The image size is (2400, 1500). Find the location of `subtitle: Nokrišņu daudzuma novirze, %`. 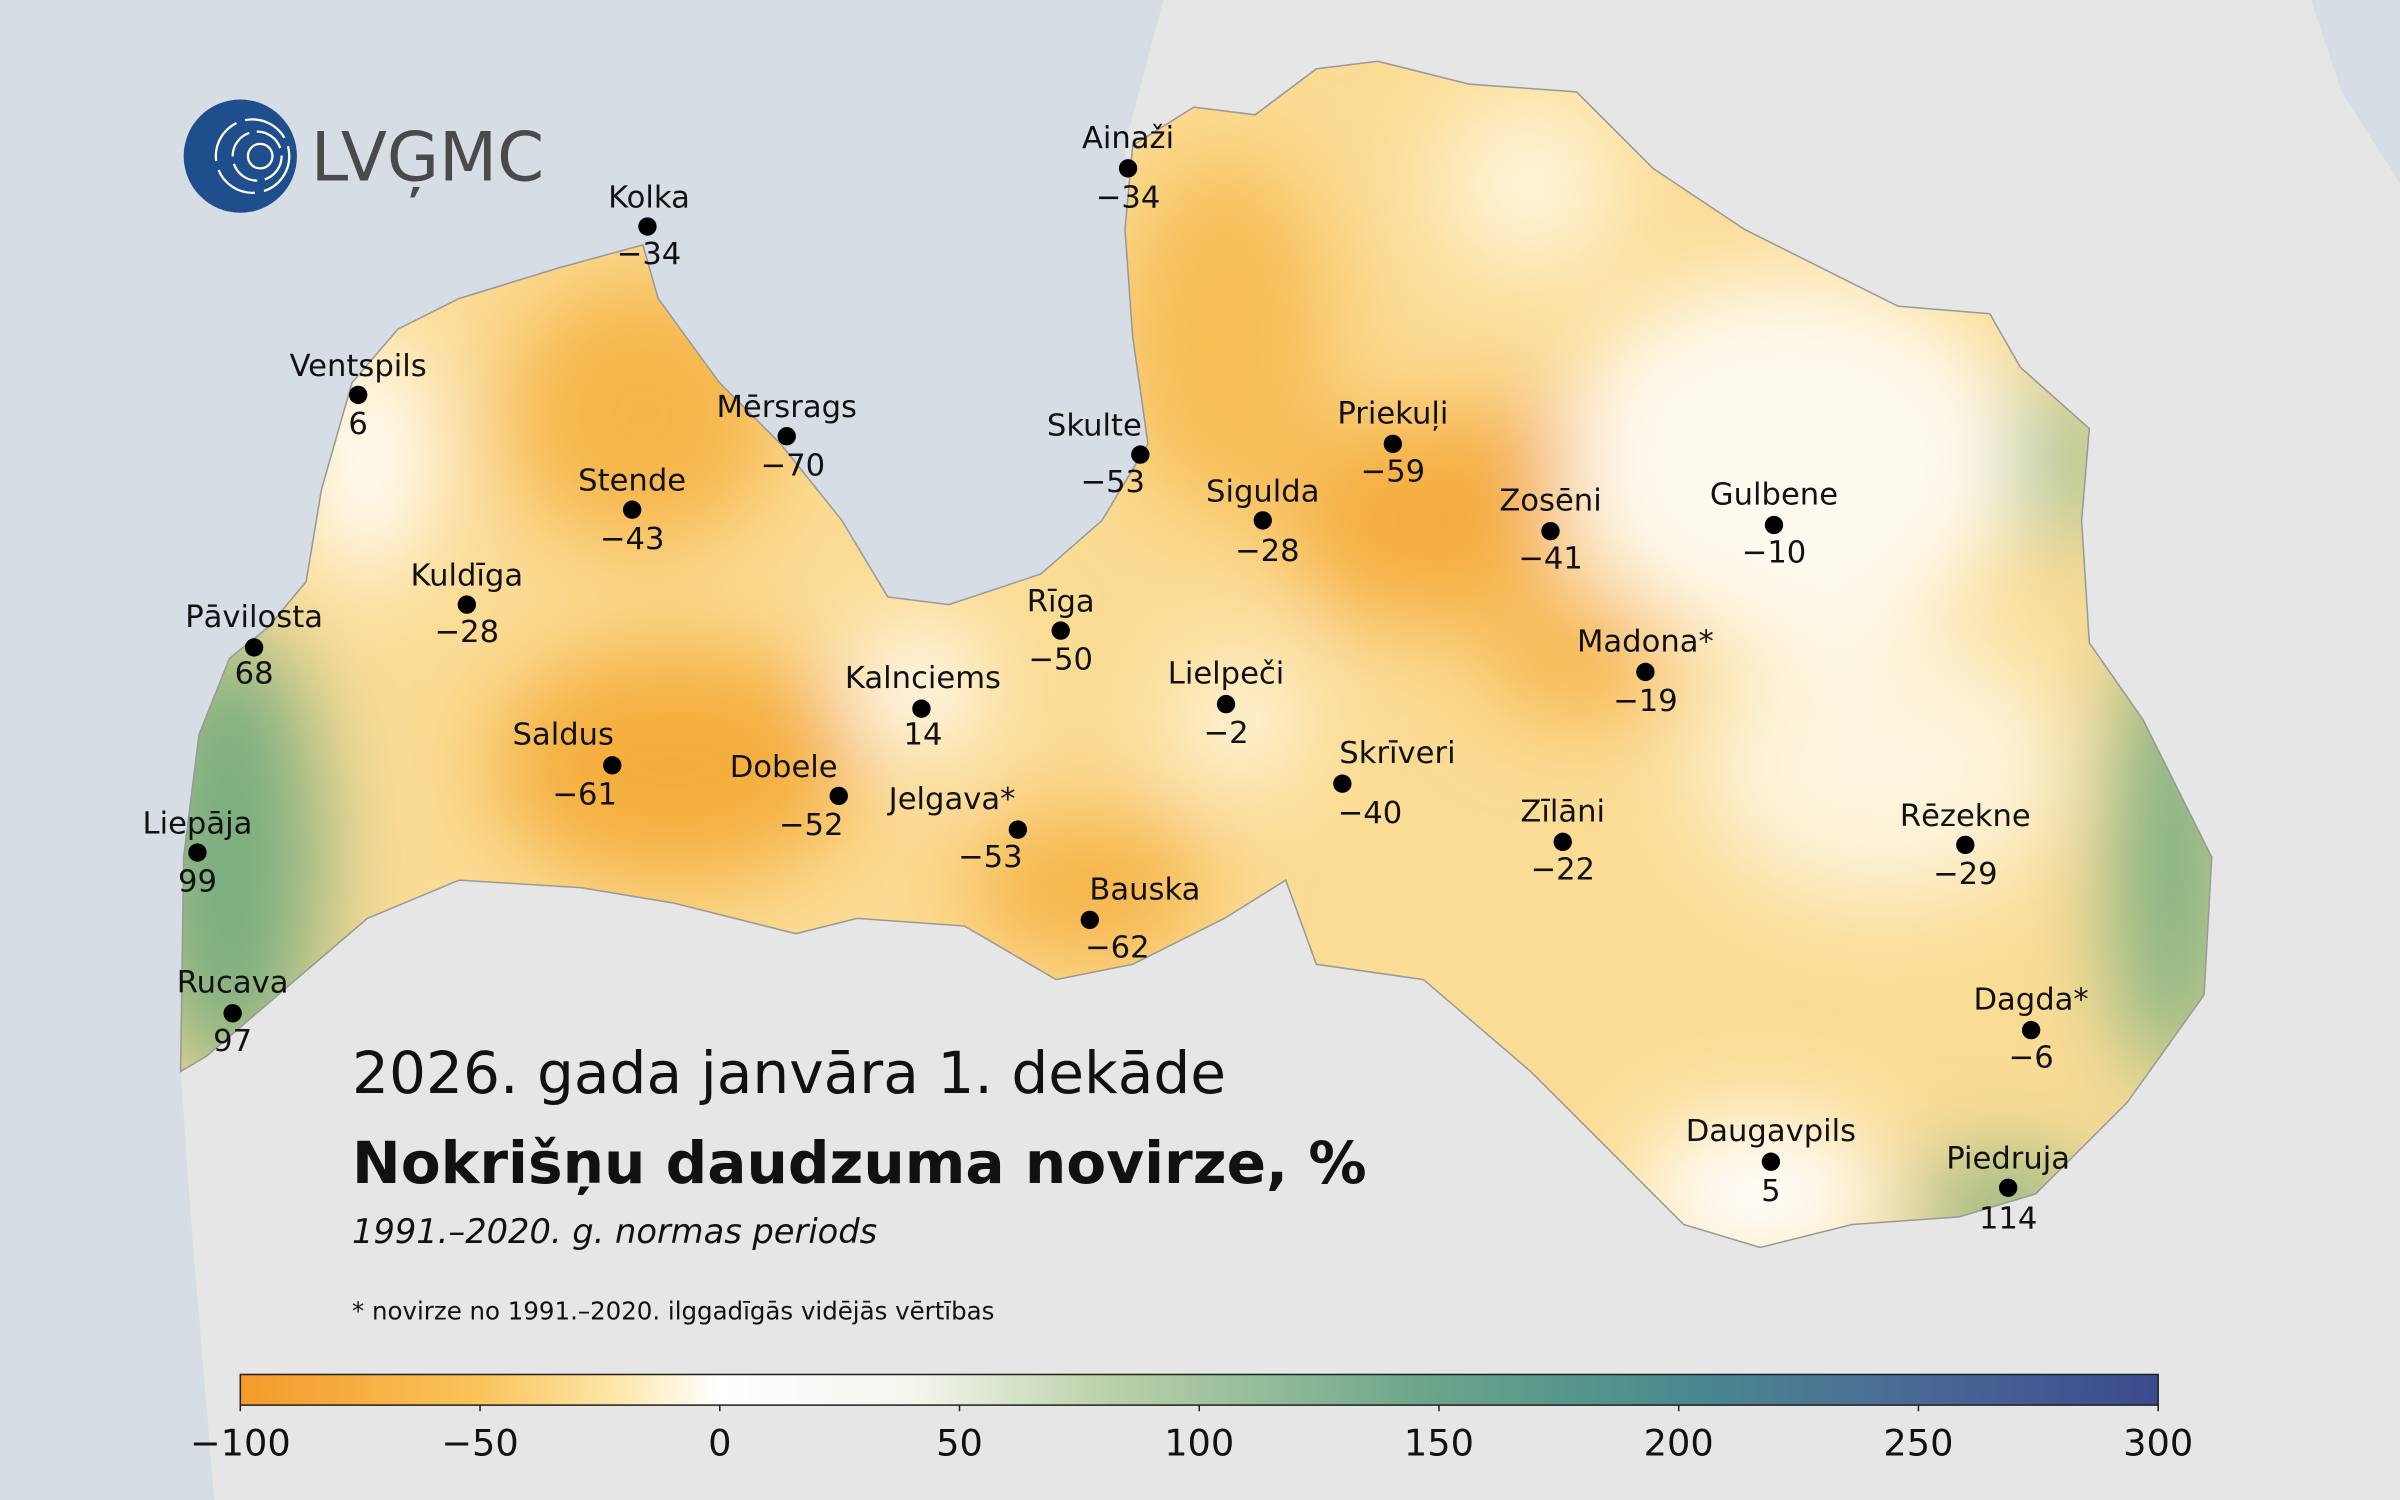

subtitle: Nokrišņu daudzuma novirze, % is located at coordinates (859, 1163).